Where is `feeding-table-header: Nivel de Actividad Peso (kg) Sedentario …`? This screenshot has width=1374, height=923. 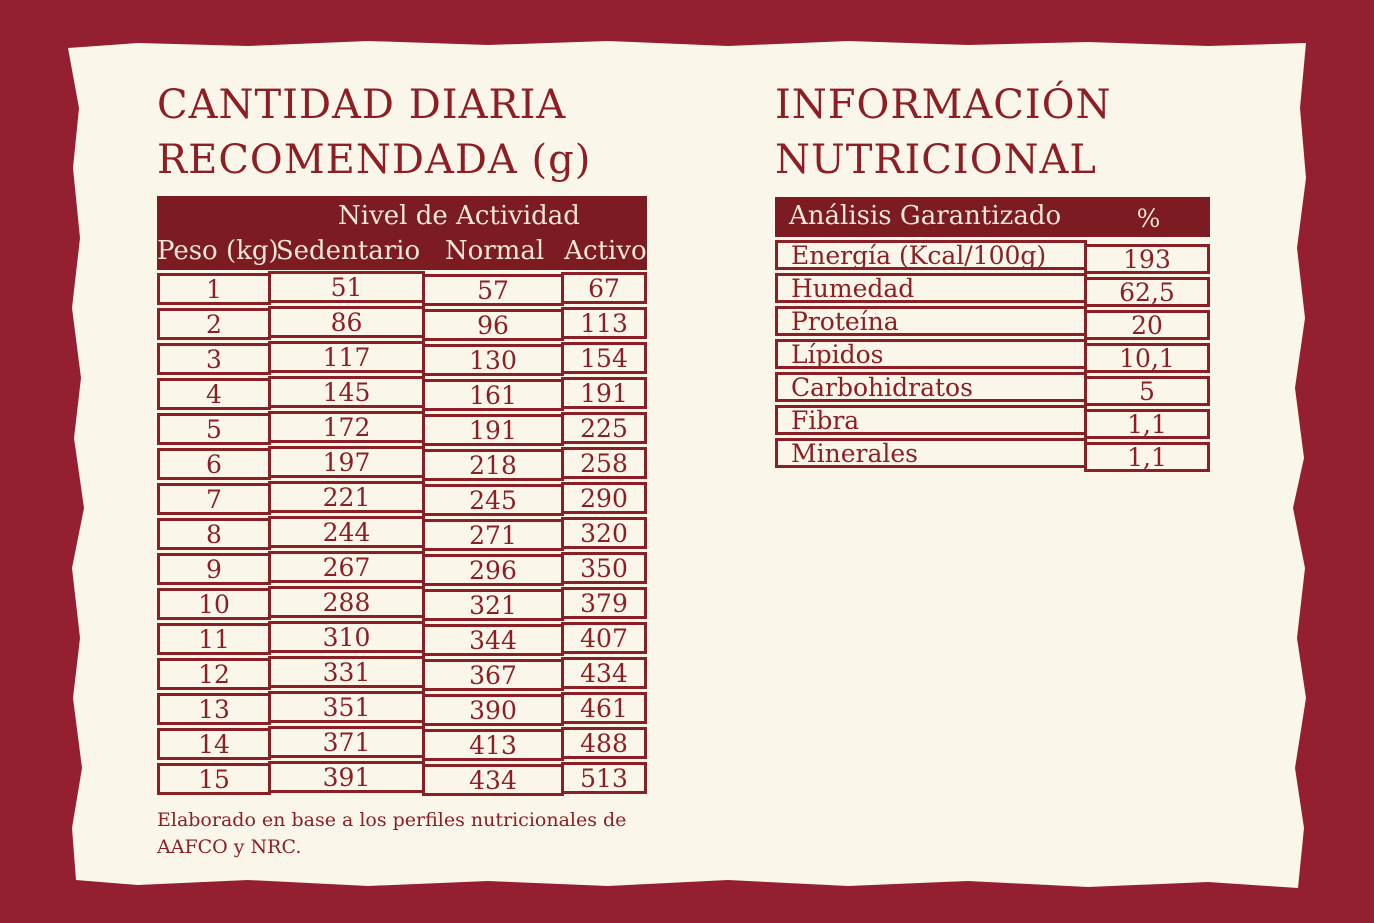 feeding-table-header: Nivel de Actividad Peso (kg) Sedentario … is located at coordinates (402, 233).